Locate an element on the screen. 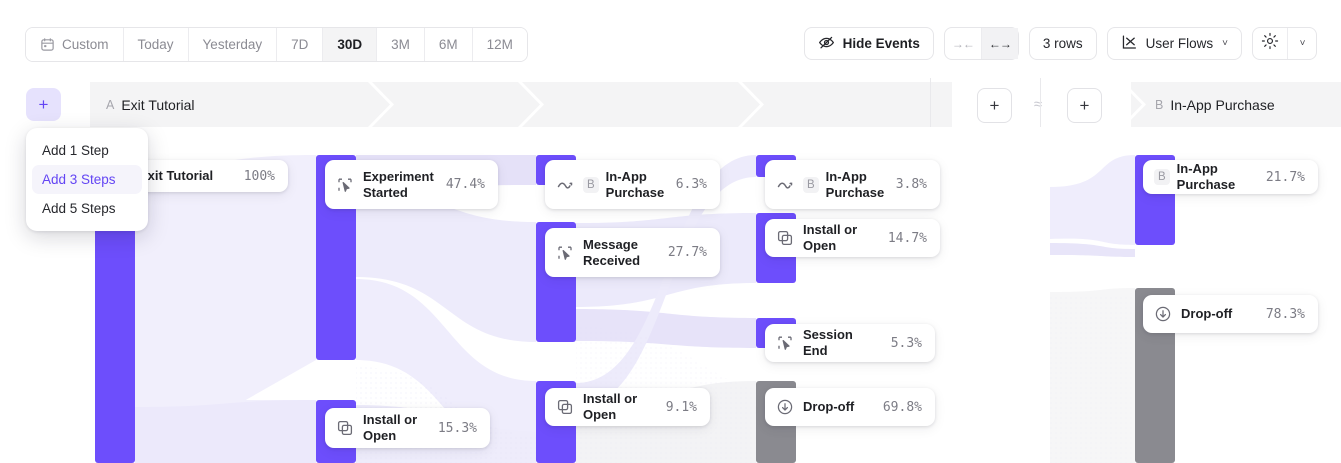 The width and height of the screenshot is (1341, 463). add-step-end-button: + is located at coordinates (1084, 105).